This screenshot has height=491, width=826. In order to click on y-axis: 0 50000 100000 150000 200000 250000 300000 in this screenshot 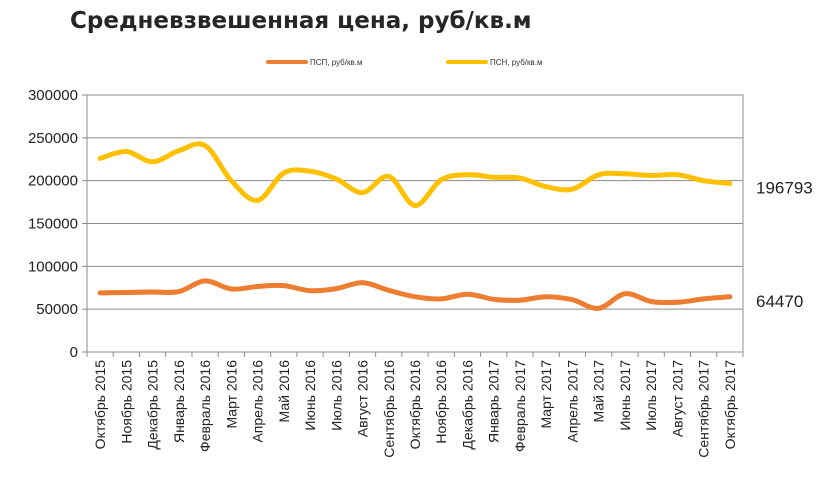, I will do `click(57, 224)`.